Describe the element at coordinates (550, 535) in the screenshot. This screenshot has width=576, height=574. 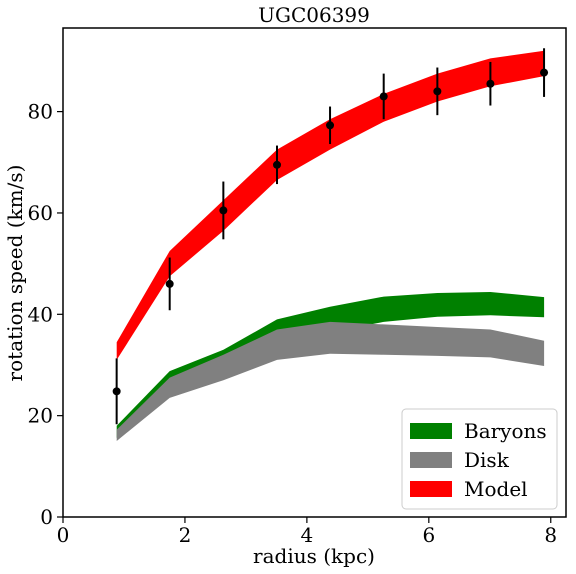
I see `x-tick-label: 8` at that location.